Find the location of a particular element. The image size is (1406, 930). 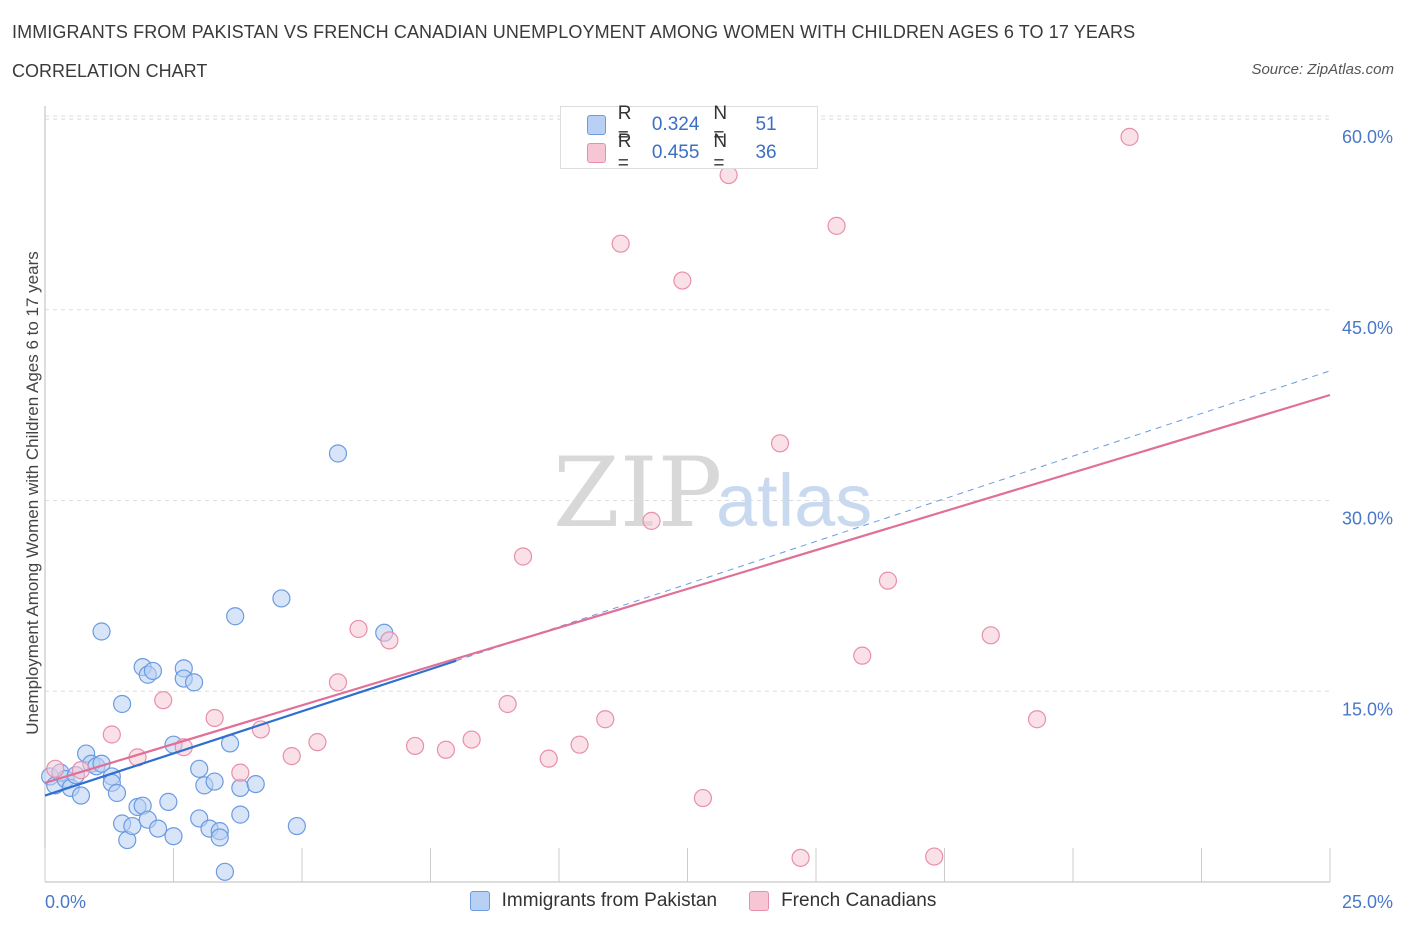

y-tick-label-2: 45.0% is located at coordinates (1367, 328).